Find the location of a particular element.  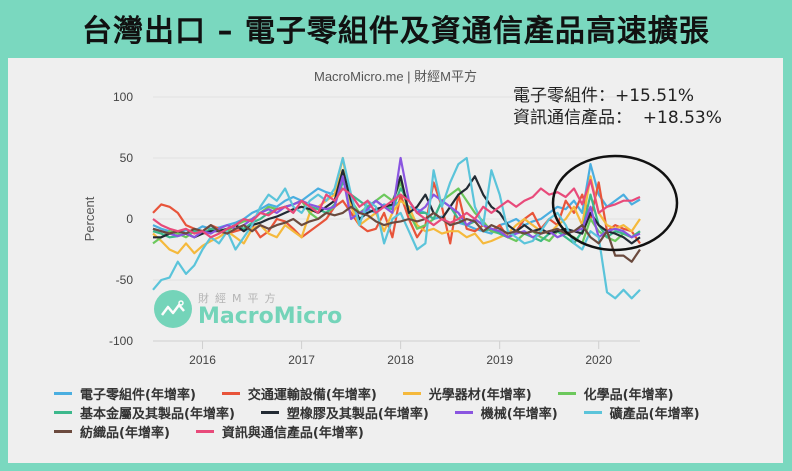

legend-label: 紡織品(年增率) is located at coordinates (125, 433).